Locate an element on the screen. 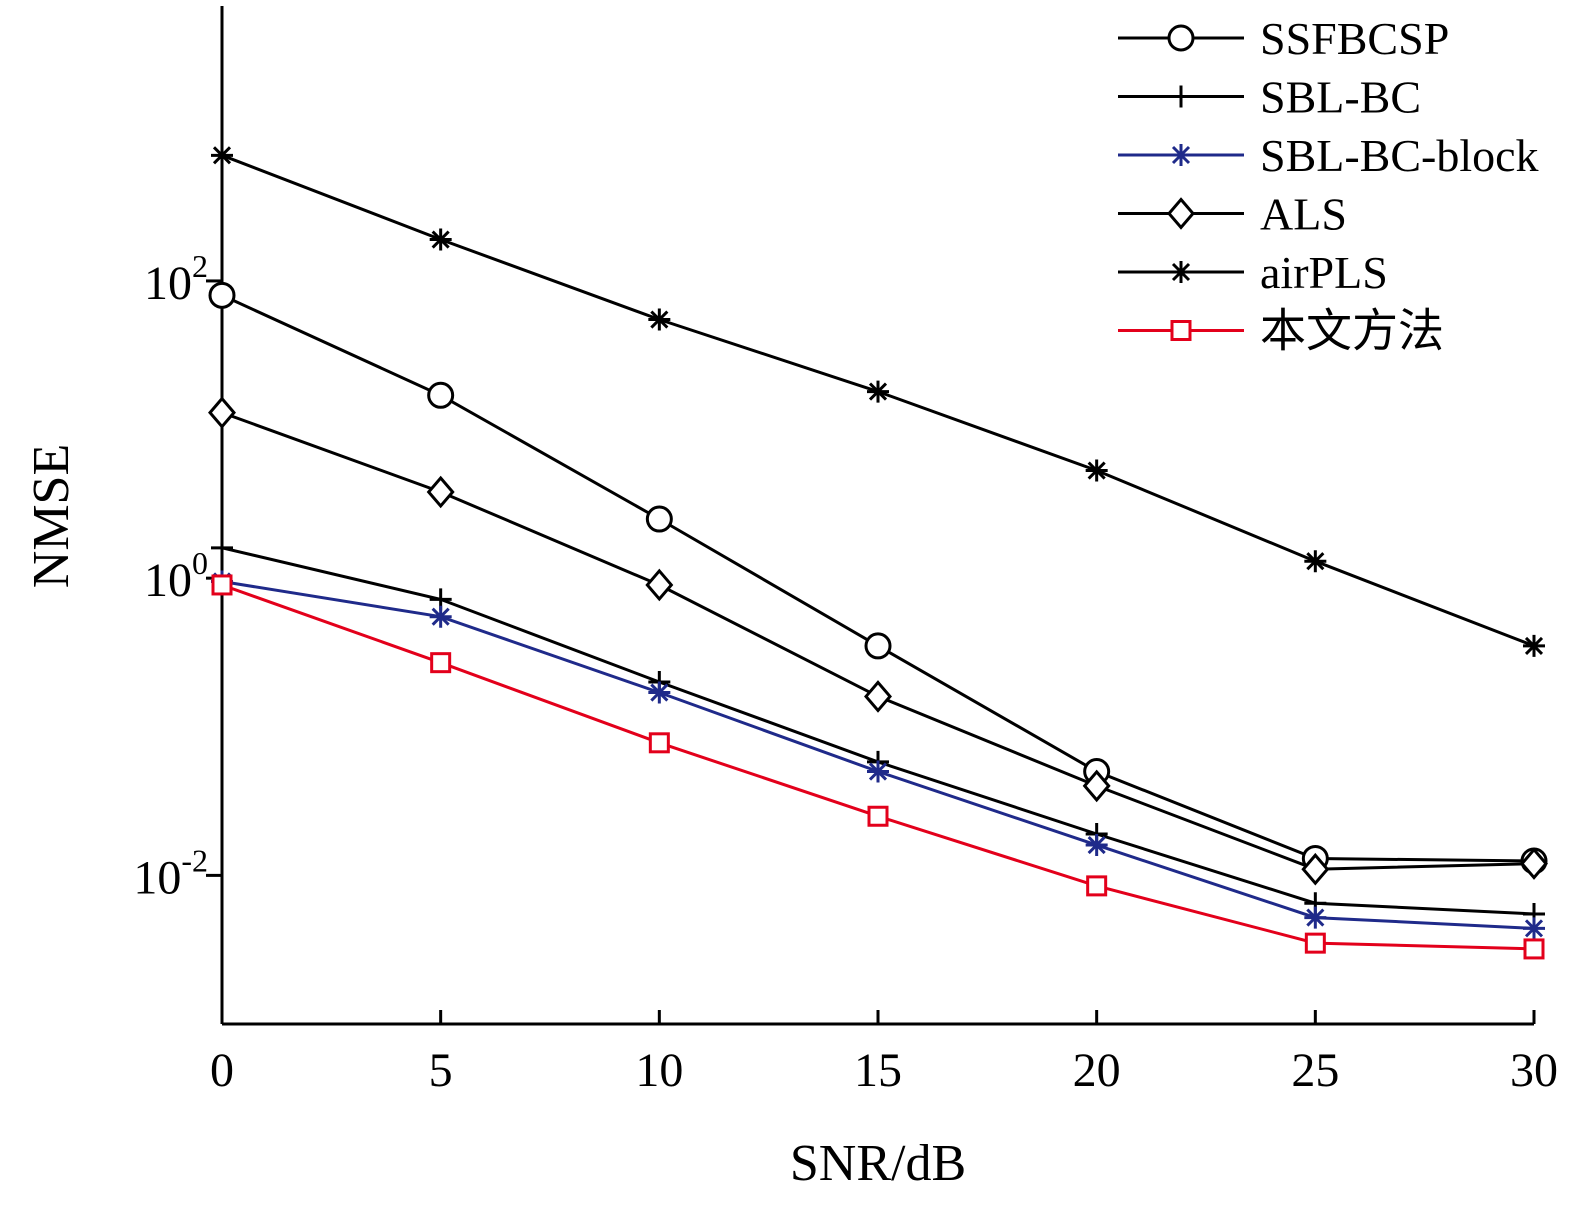 This screenshot has width=1581, height=1206. legend-label: SBL-BC-block is located at coordinates (1399, 155).